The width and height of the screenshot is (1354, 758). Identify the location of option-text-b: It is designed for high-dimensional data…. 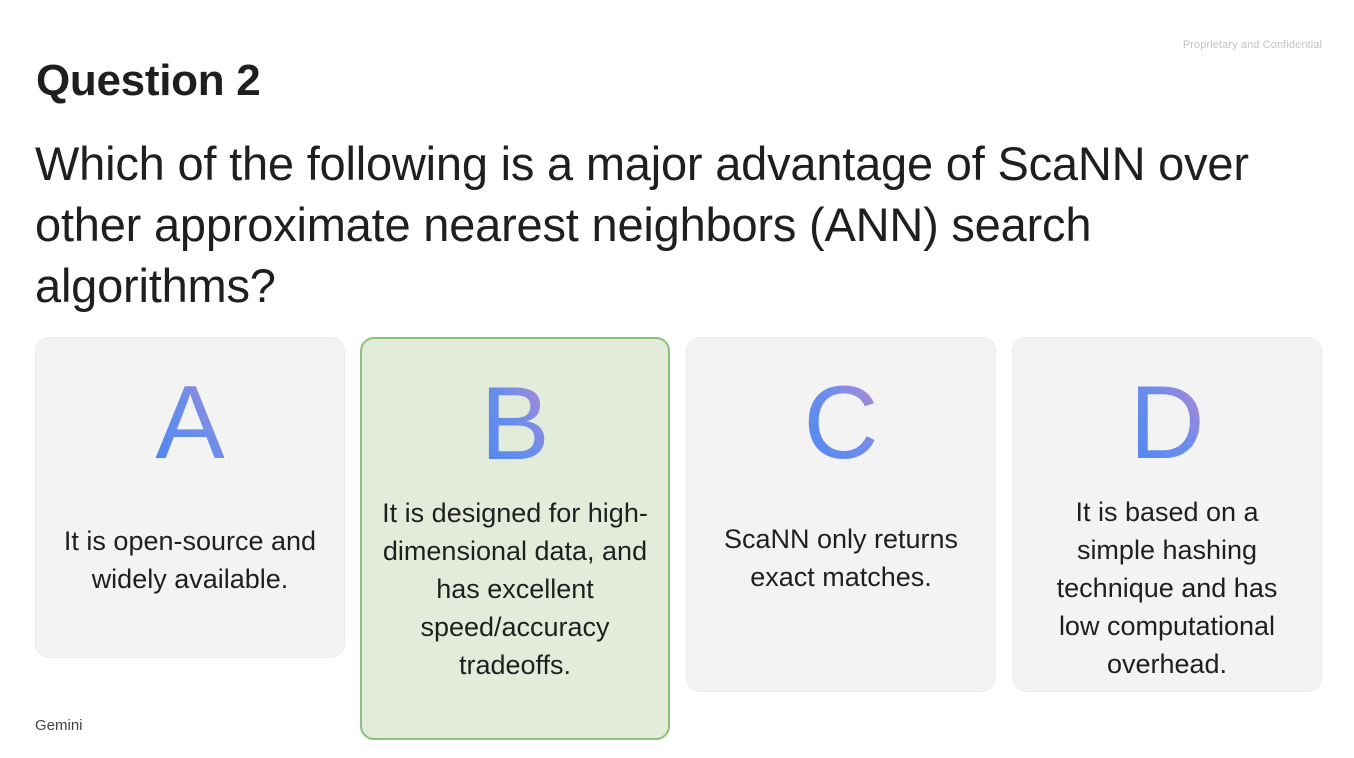
(515, 589).